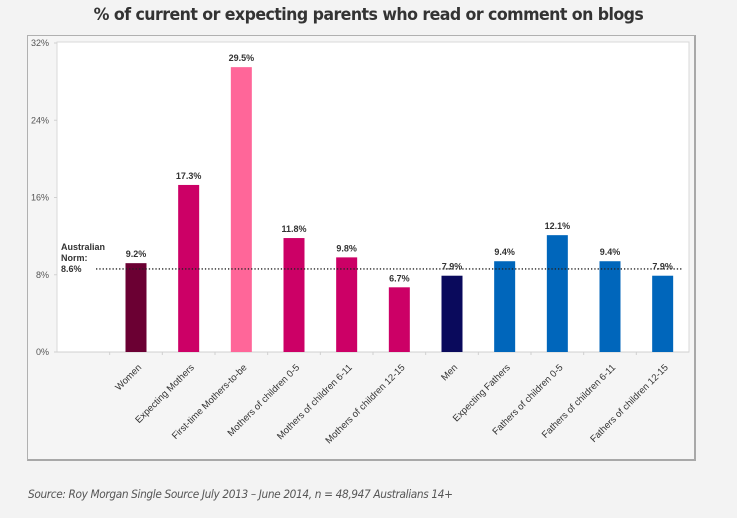  What do you see at coordinates (40, 120) in the screenshot?
I see `y-tick-label: 24%` at bounding box center [40, 120].